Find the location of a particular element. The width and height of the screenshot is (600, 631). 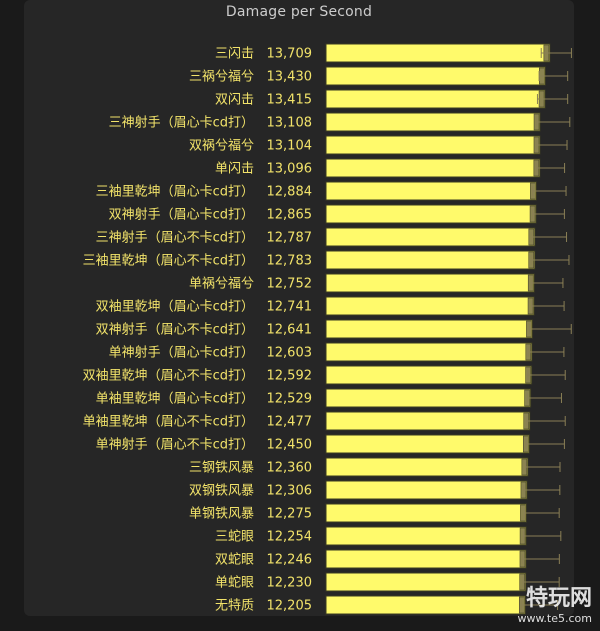

category-label: 单袖里乾坤（眉心卡cd打） is located at coordinates (175, 399).